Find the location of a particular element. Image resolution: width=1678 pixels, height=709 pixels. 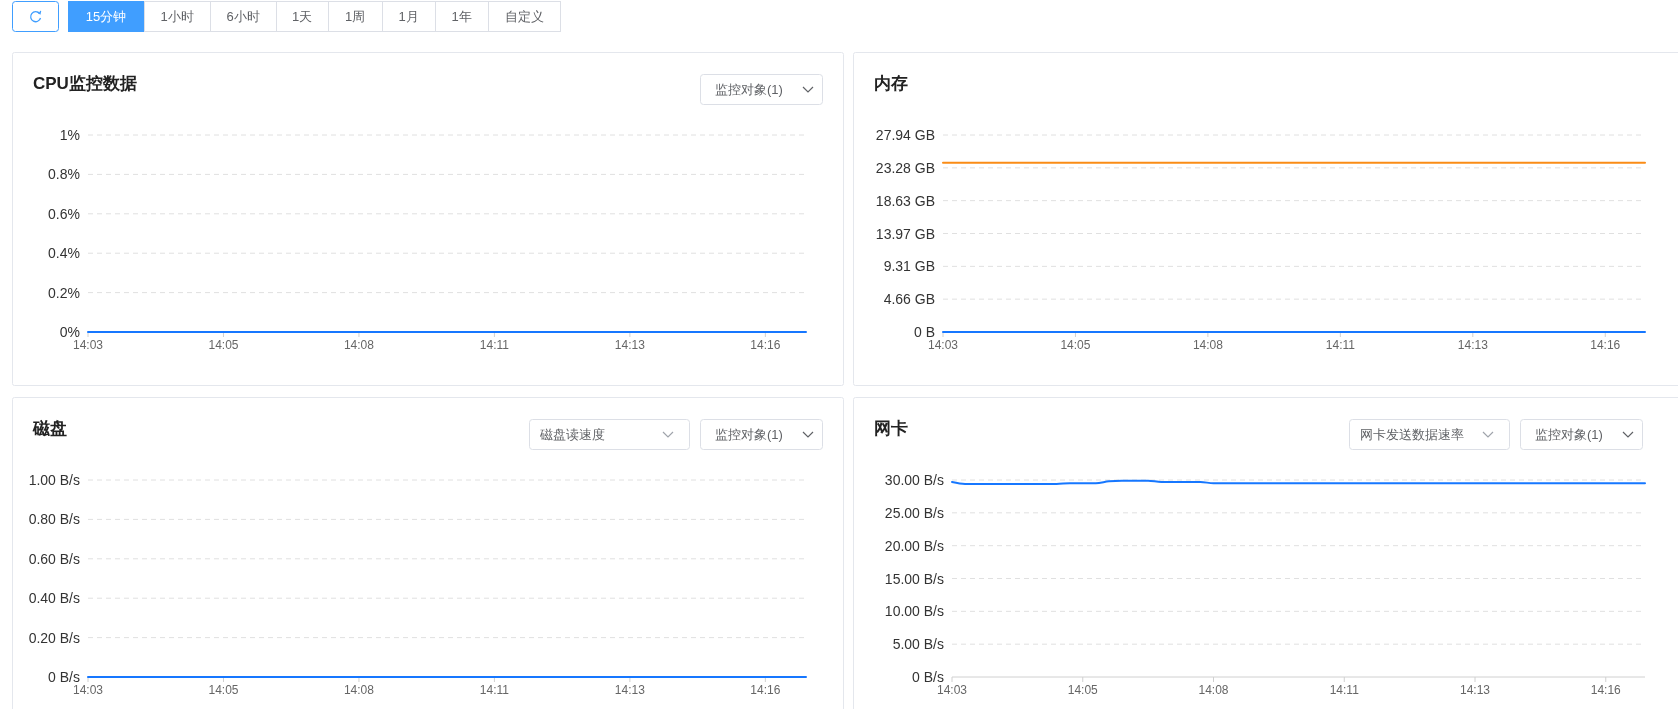

y-tick-label: 1% is located at coordinates (69, 135).